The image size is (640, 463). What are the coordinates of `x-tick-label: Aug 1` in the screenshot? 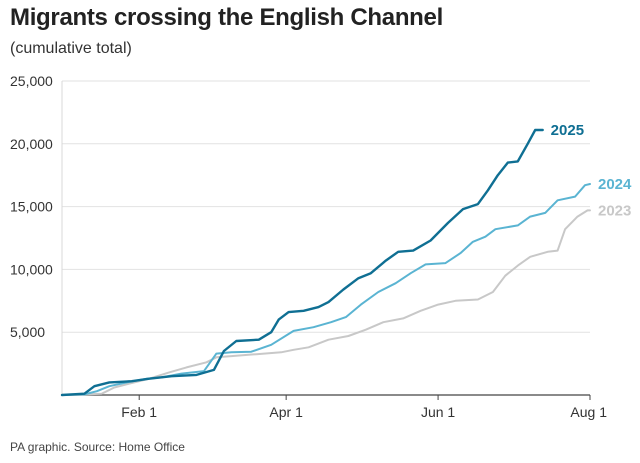 It's located at (588, 412).